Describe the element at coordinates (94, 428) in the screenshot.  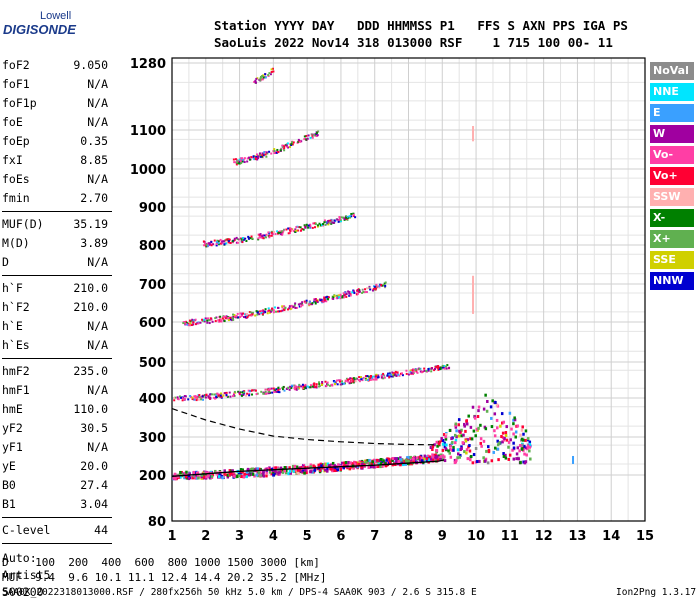
I see `param-value: 30.5` at that location.